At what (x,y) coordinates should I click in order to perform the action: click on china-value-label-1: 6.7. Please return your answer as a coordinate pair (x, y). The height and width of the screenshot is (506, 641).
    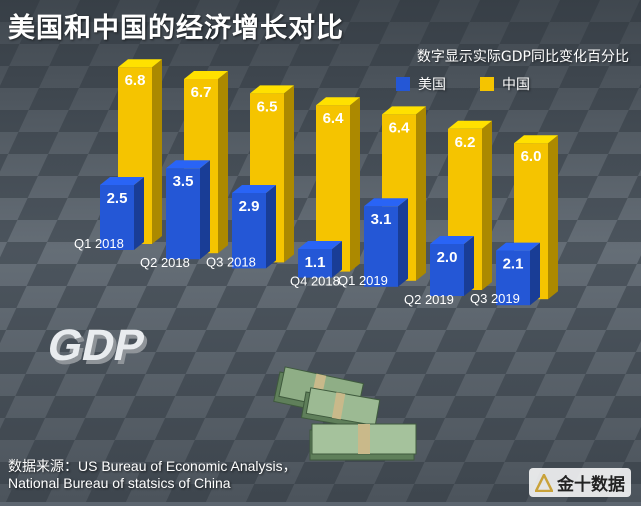
    Looking at the image, I should click on (201, 92).